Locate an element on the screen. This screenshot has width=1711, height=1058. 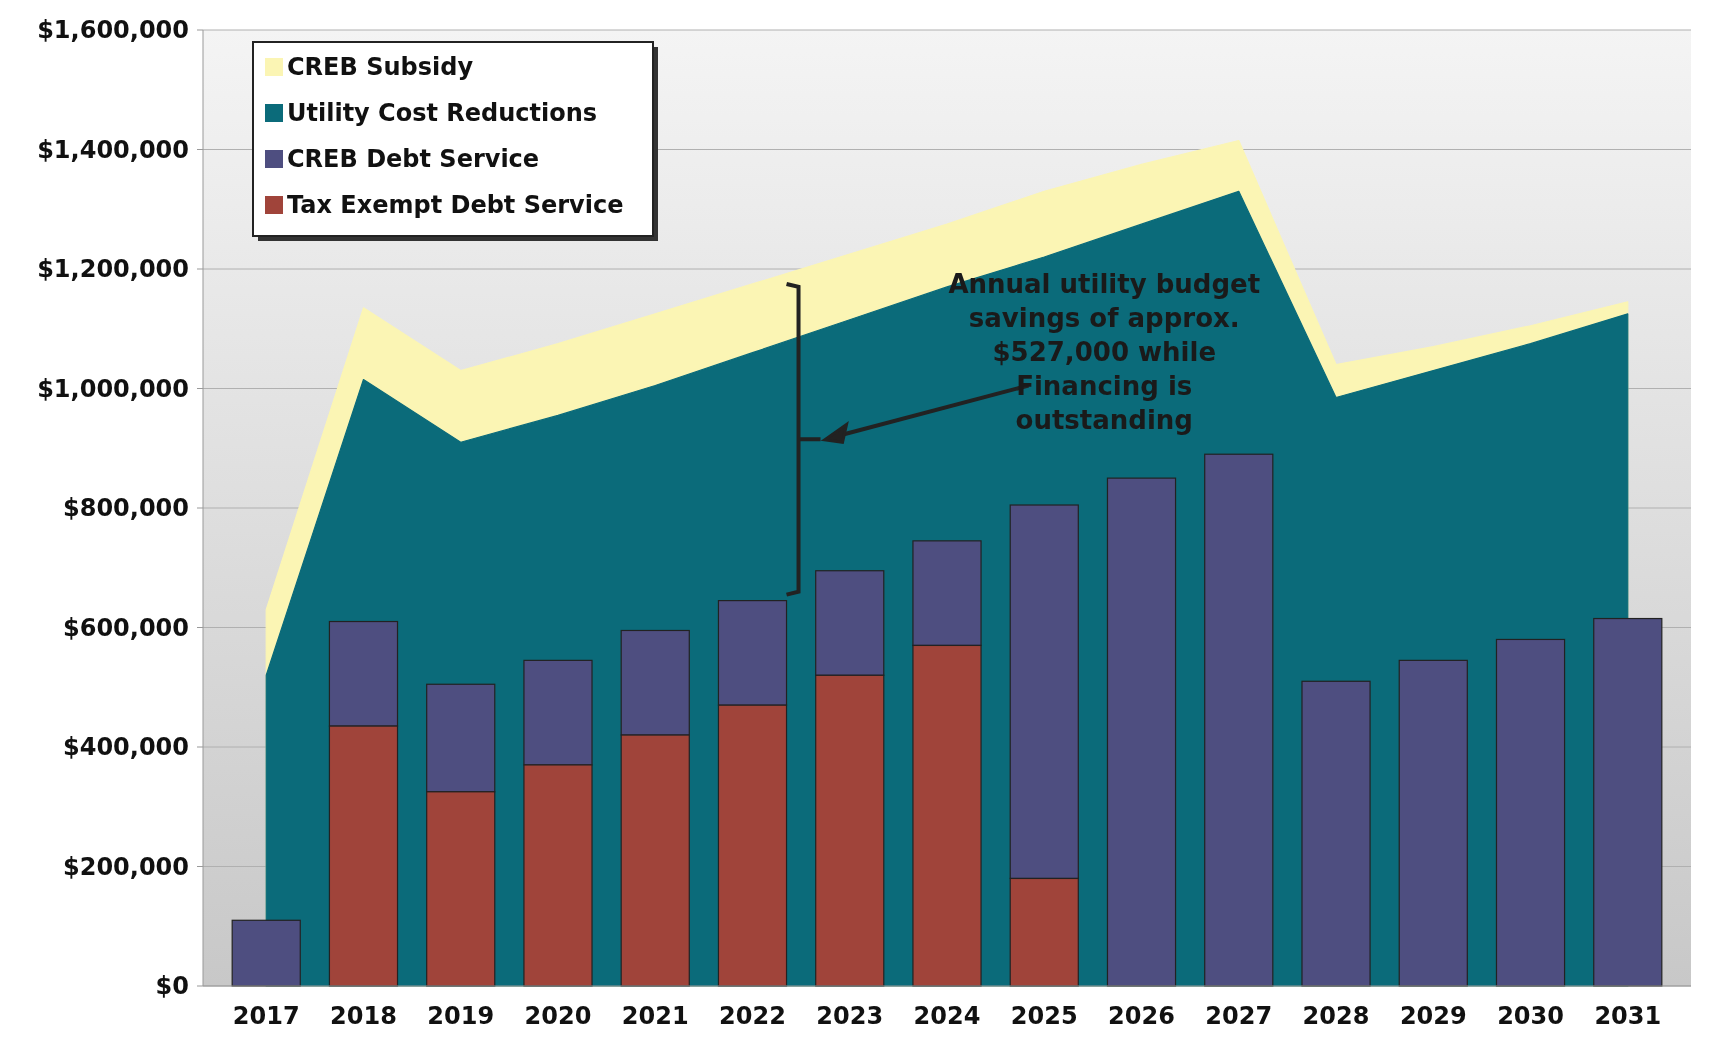
x-tick-label: 2018 is located at coordinates (363, 1016).